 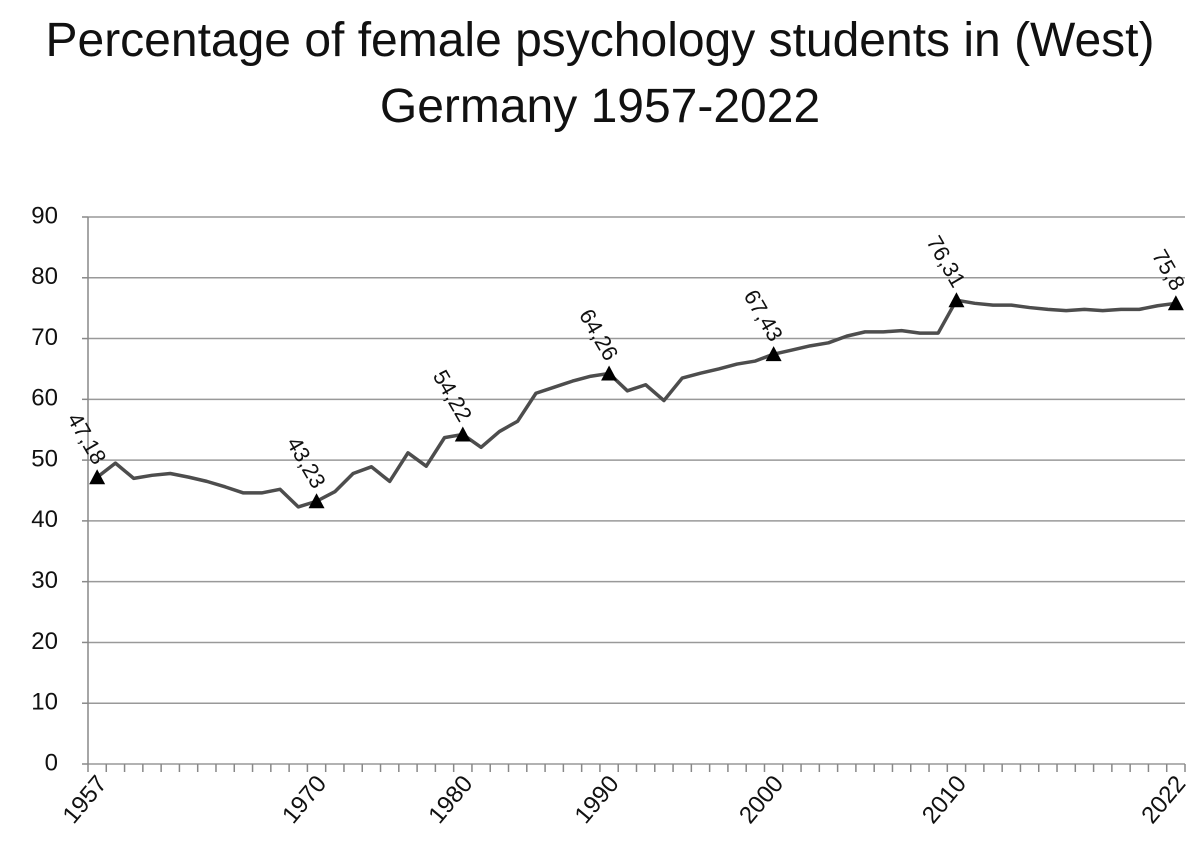 What do you see at coordinates (946, 261) in the screenshot?
I see `data-label: 76,31` at bounding box center [946, 261].